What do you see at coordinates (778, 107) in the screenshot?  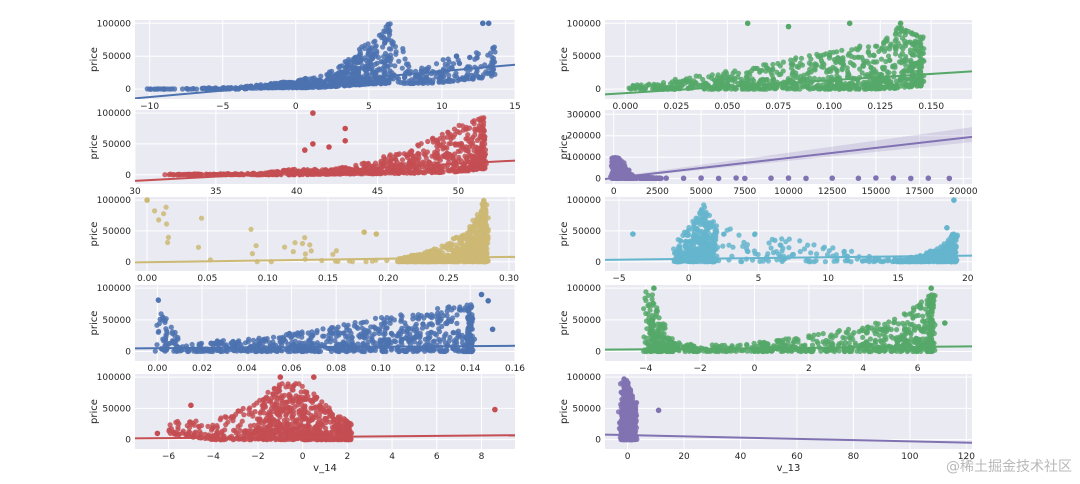 I see `x-tick-label: 0.075` at bounding box center [778, 107].